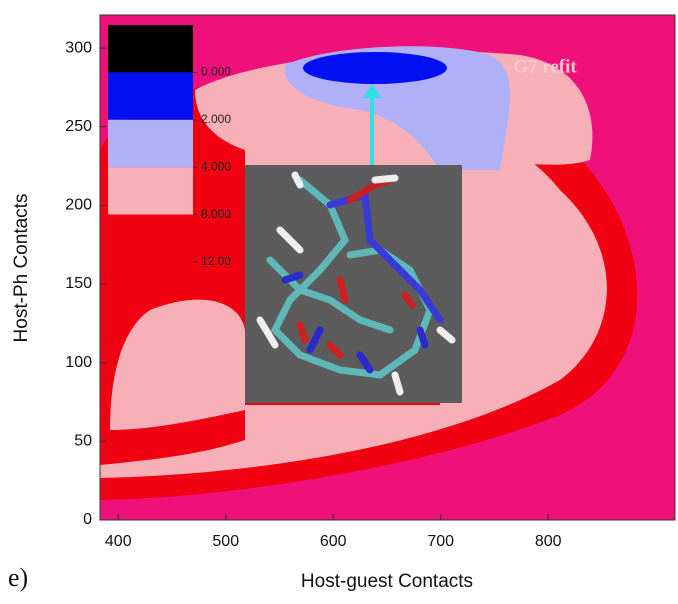  I want to click on y-tick-label: 300, so click(78, 47).